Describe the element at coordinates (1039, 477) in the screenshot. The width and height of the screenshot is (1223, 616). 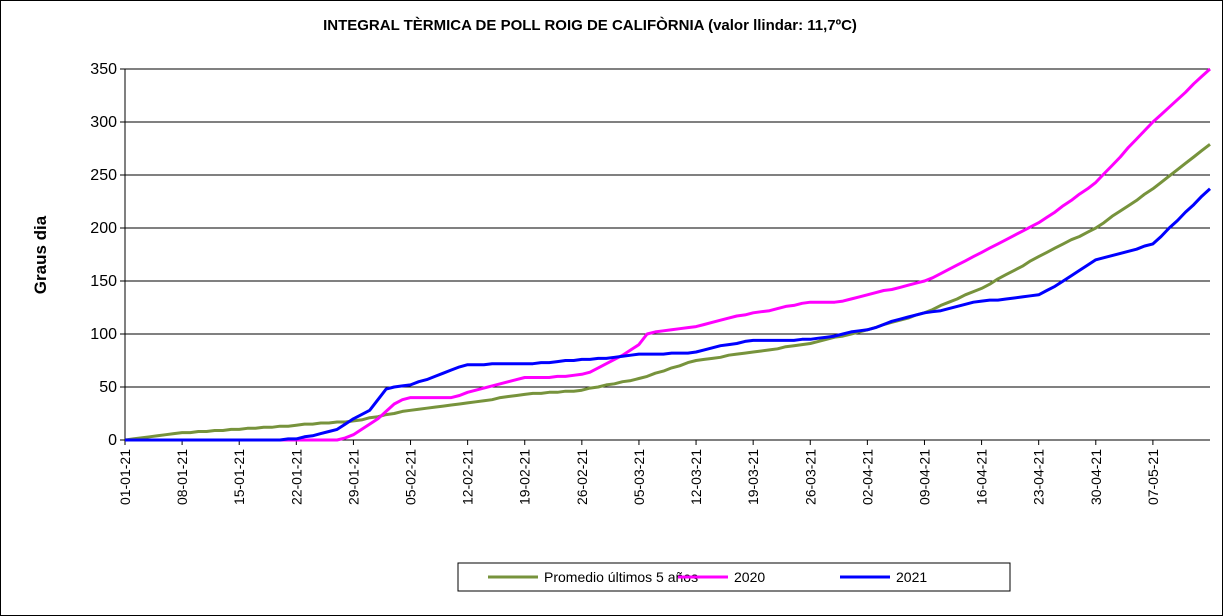
I see `x-tick-label: 23-04-21` at that location.